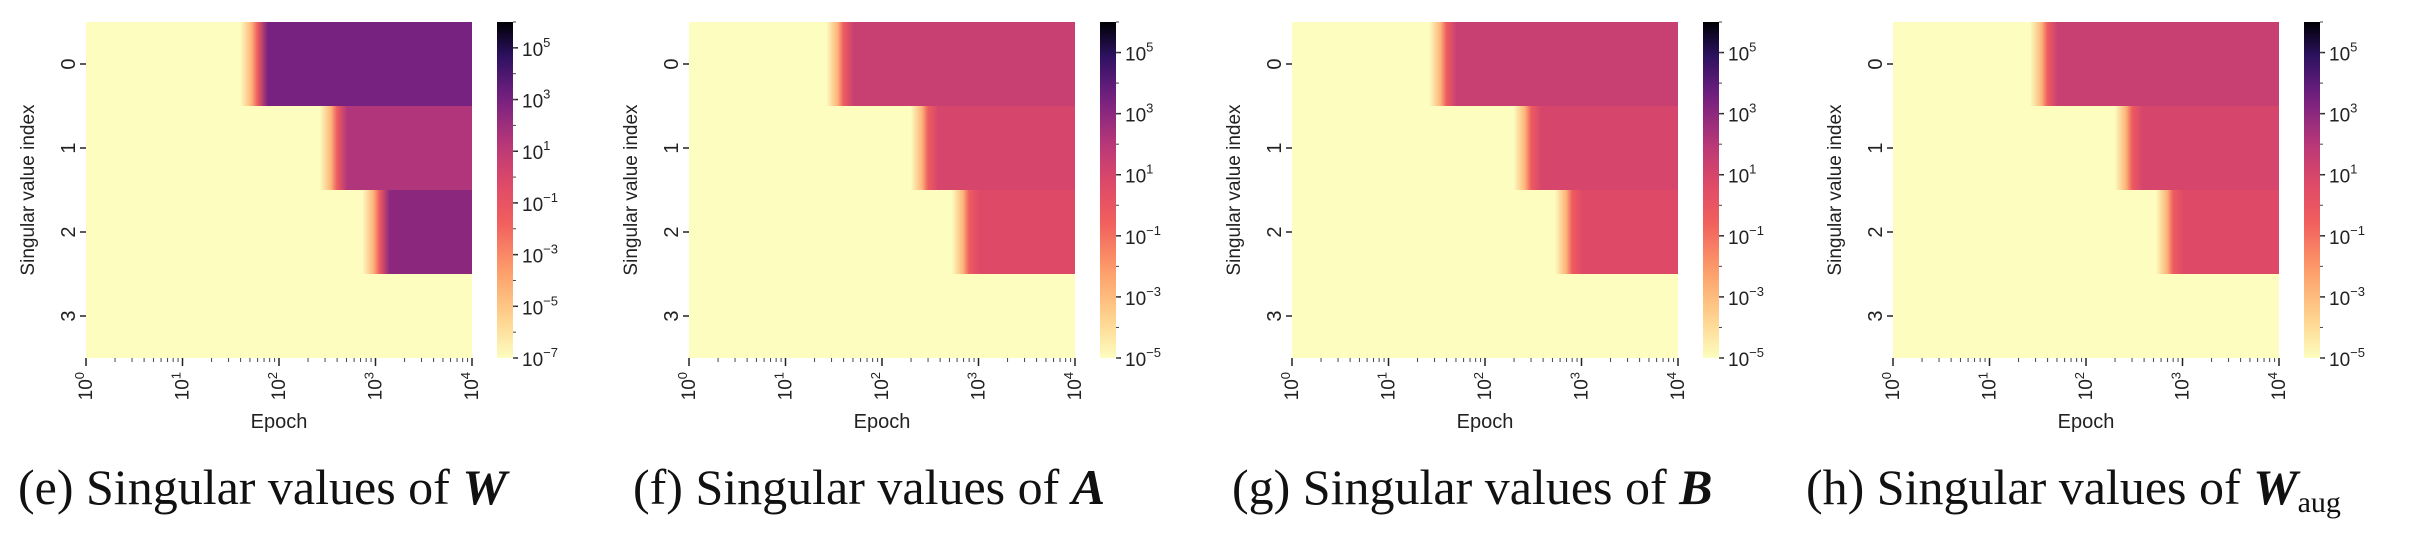 The image size is (2420, 548). Describe the element at coordinates (540, 358) in the screenshot. I see `colorbar-tick-label: 10⁻⁷` at that location.